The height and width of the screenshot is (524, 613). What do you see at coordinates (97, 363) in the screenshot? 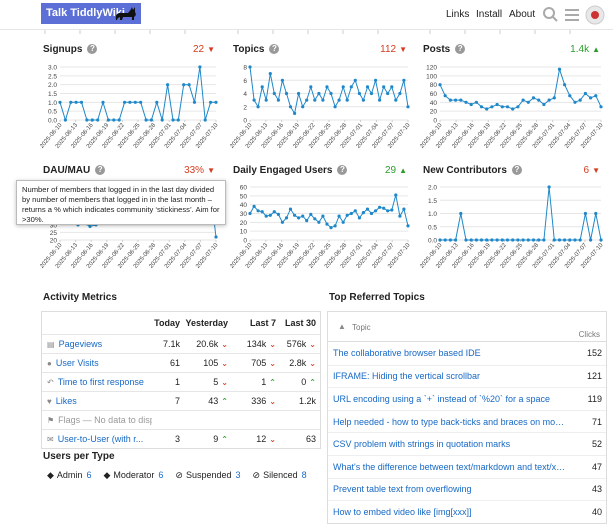
I see `metric-name: ● User Visits` at bounding box center [97, 363].